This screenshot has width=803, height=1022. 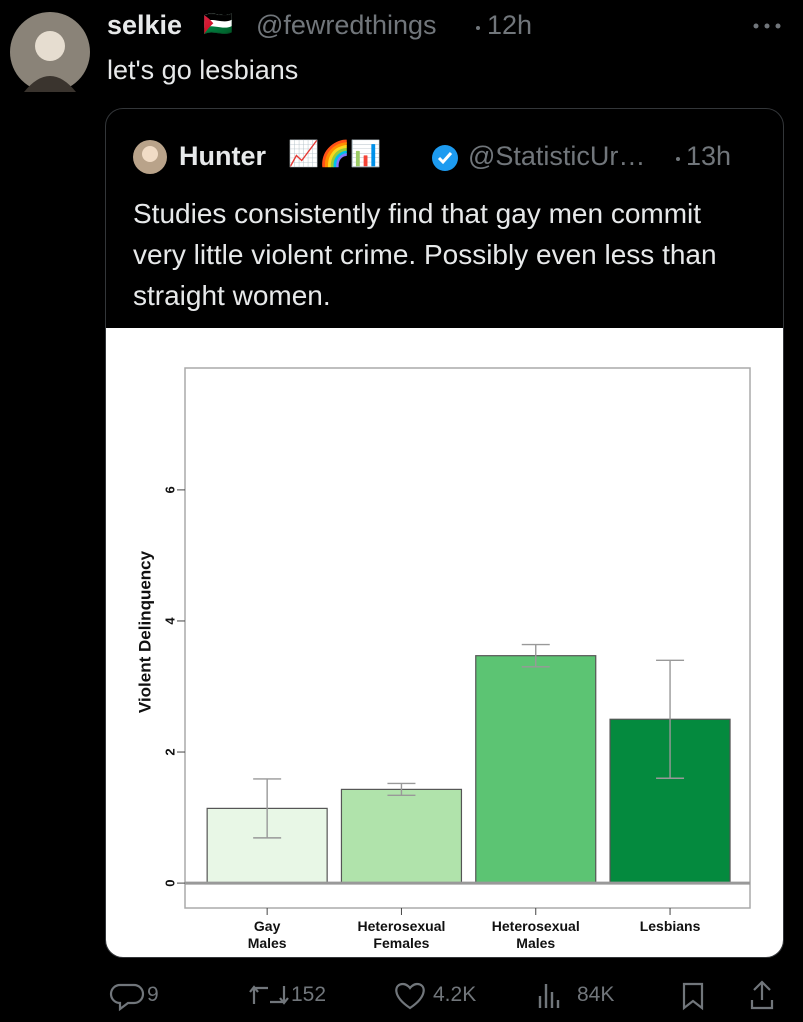 I want to click on bookmark-icon, so click(x=693, y=996).